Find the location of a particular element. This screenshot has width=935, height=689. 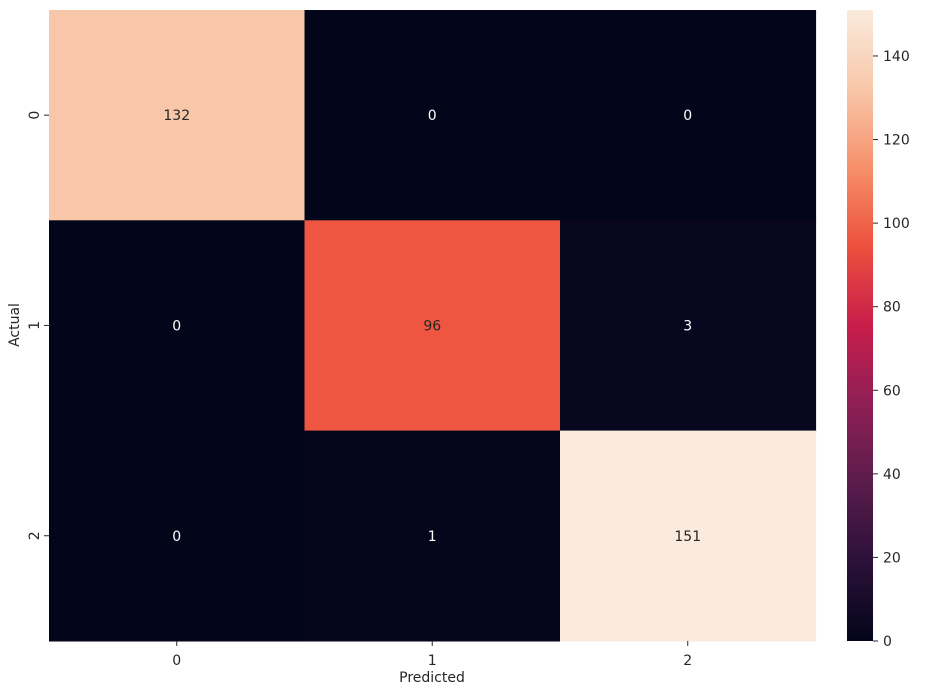

colorbar-tick-label: 120 is located at coordinates (896, 141).